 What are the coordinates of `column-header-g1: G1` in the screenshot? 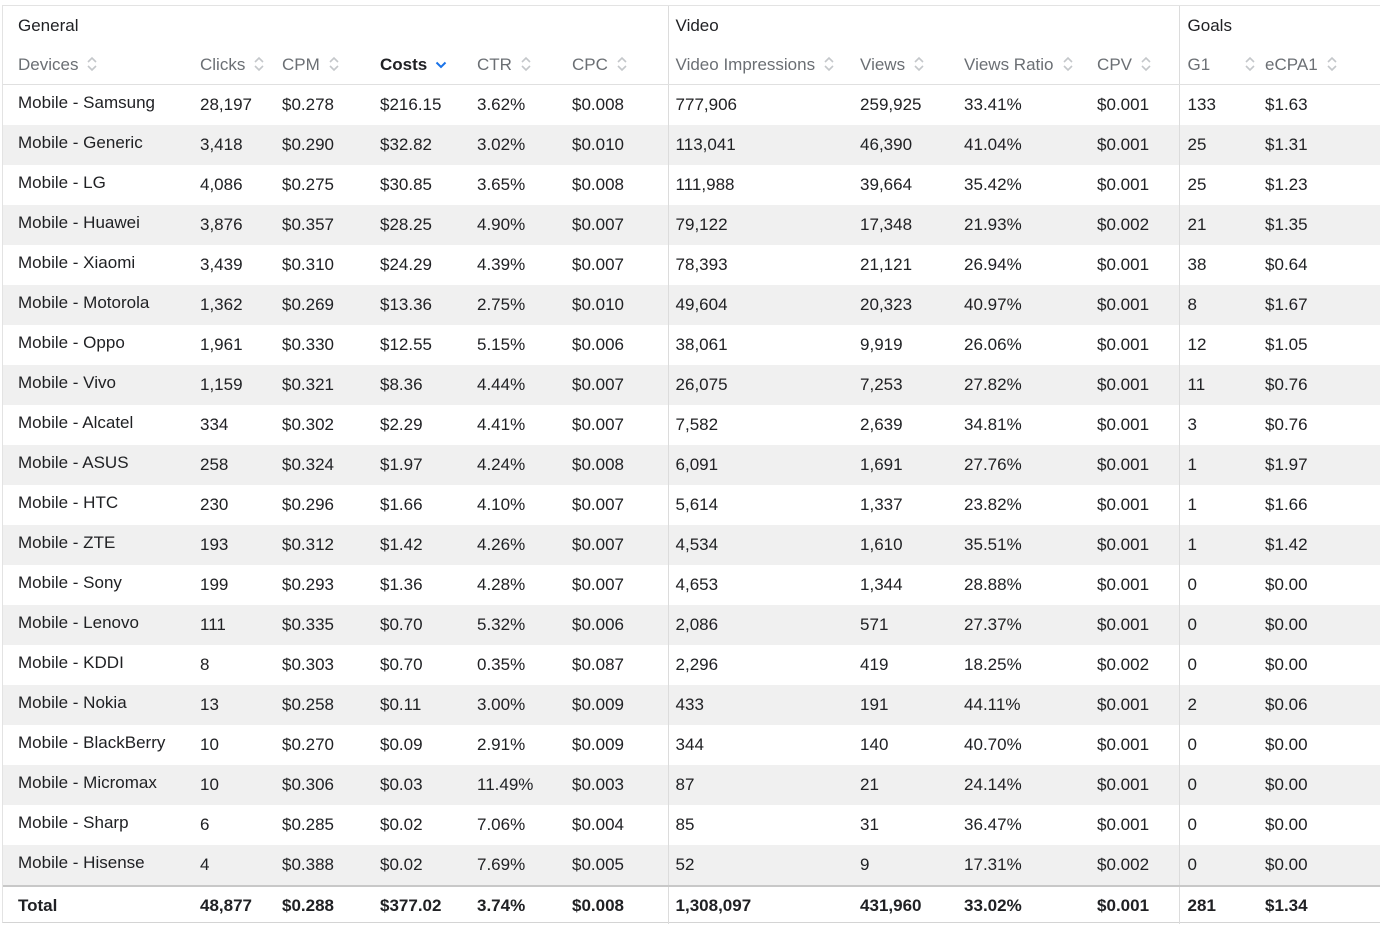 It's located at (1222, 65).